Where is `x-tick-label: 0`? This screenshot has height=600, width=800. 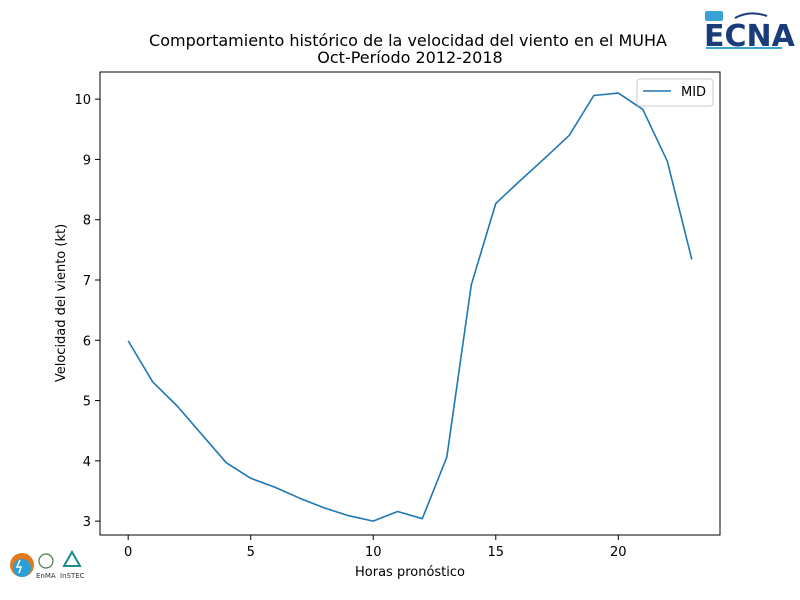 x-tick-label: 0 is located at coordinates (128, 552).